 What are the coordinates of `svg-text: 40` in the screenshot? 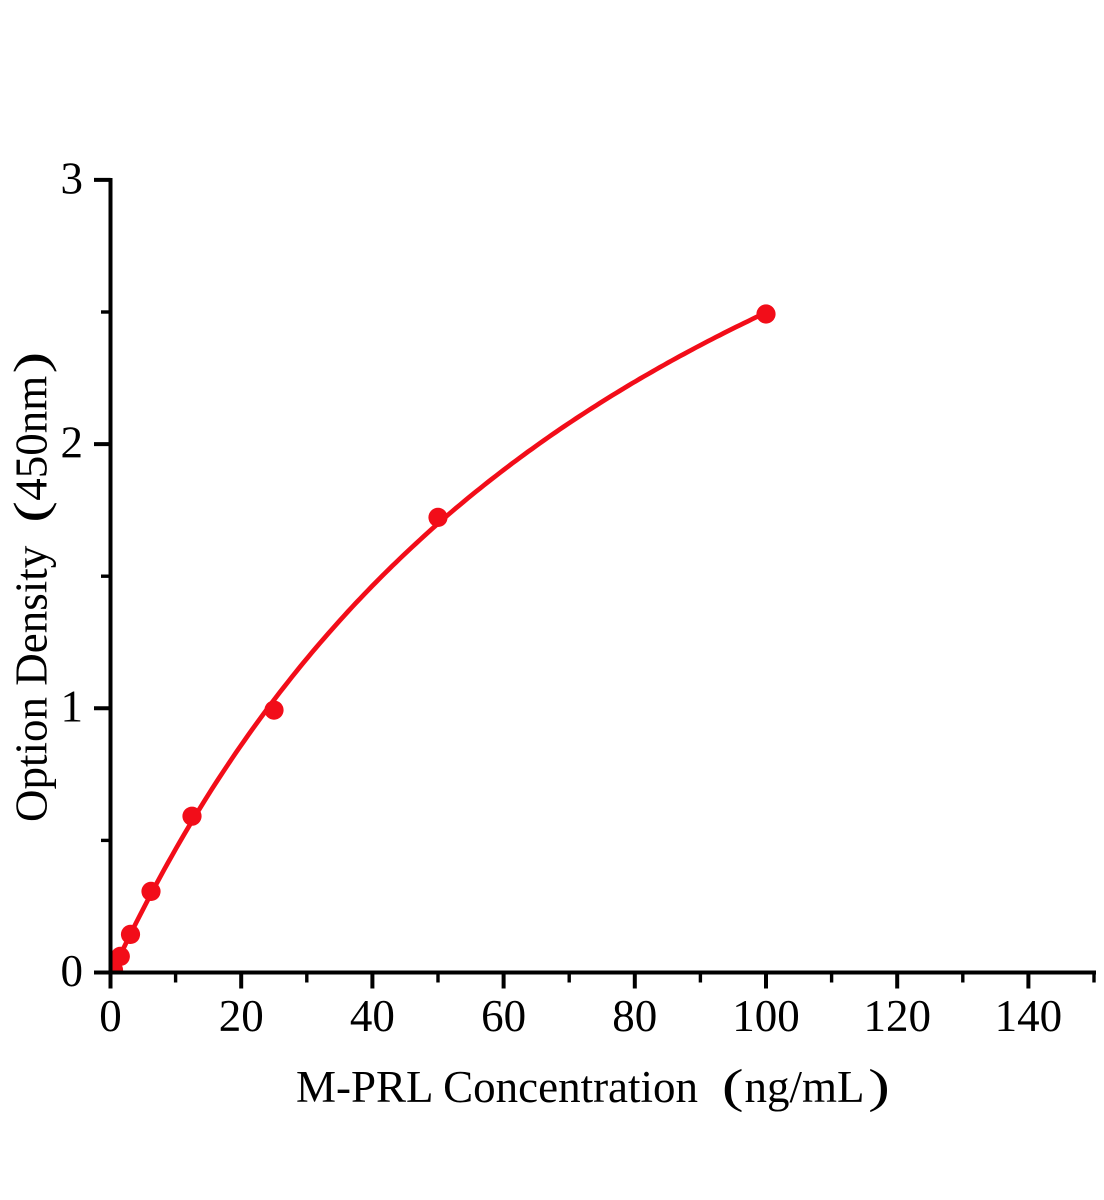 It's located at (372, 1016).